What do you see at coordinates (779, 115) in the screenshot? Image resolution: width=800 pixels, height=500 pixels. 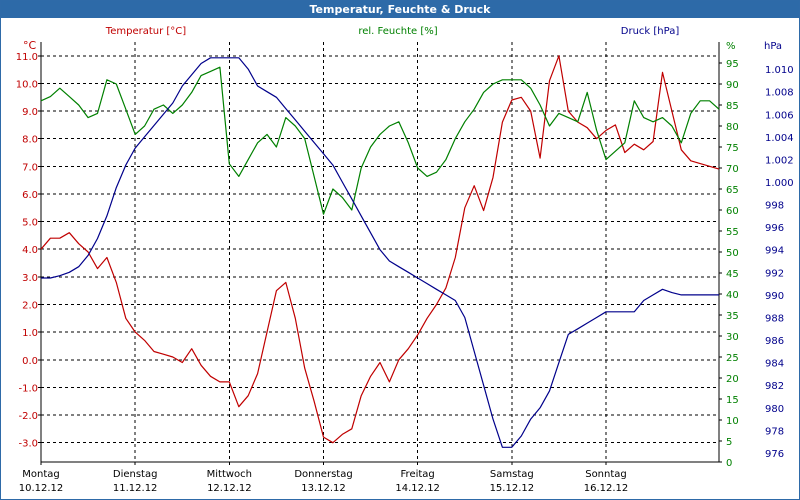 I see `pressure-tick-label: 1.006` at bounding box center [779, 115].